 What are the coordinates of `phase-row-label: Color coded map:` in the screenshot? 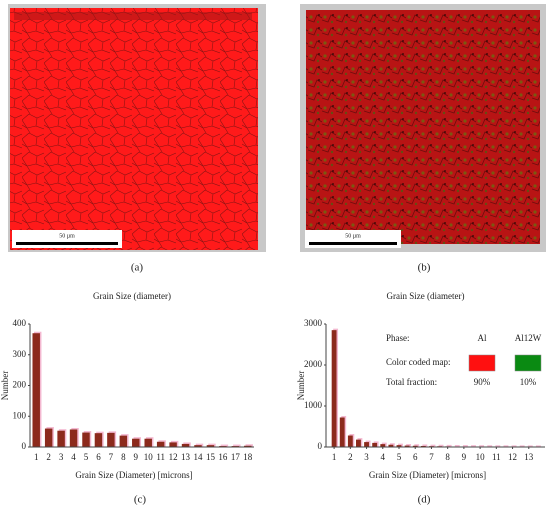 It's located at (418, 362).